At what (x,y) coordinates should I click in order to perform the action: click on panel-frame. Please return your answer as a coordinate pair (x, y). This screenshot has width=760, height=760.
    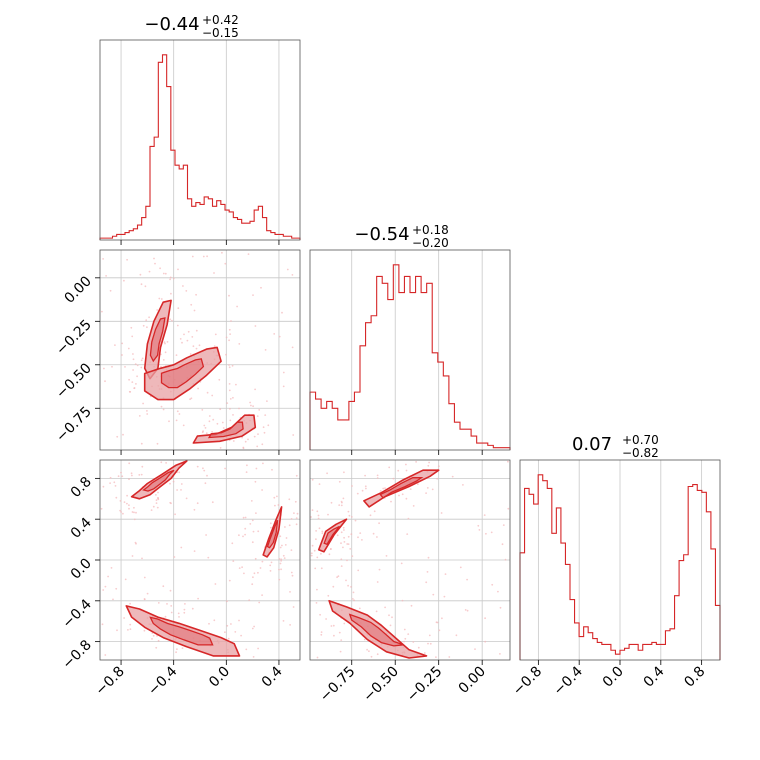
    Looking at the image, I should click on (410, 350).